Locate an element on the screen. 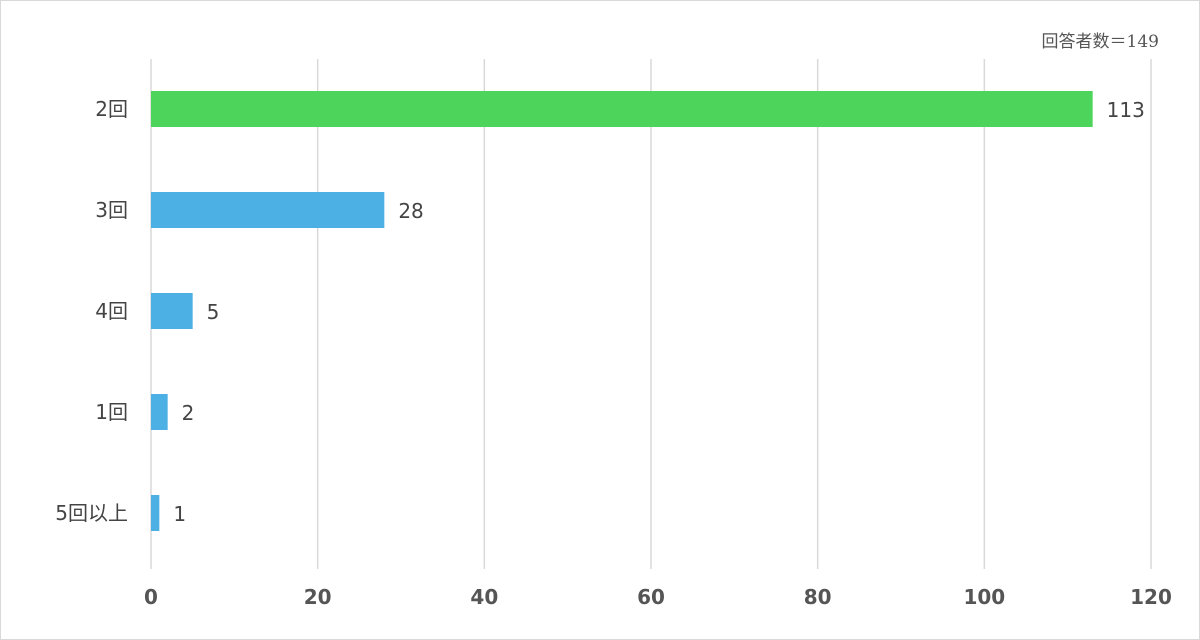  x-tick-label: 20 is located at coordinates (318, 597).